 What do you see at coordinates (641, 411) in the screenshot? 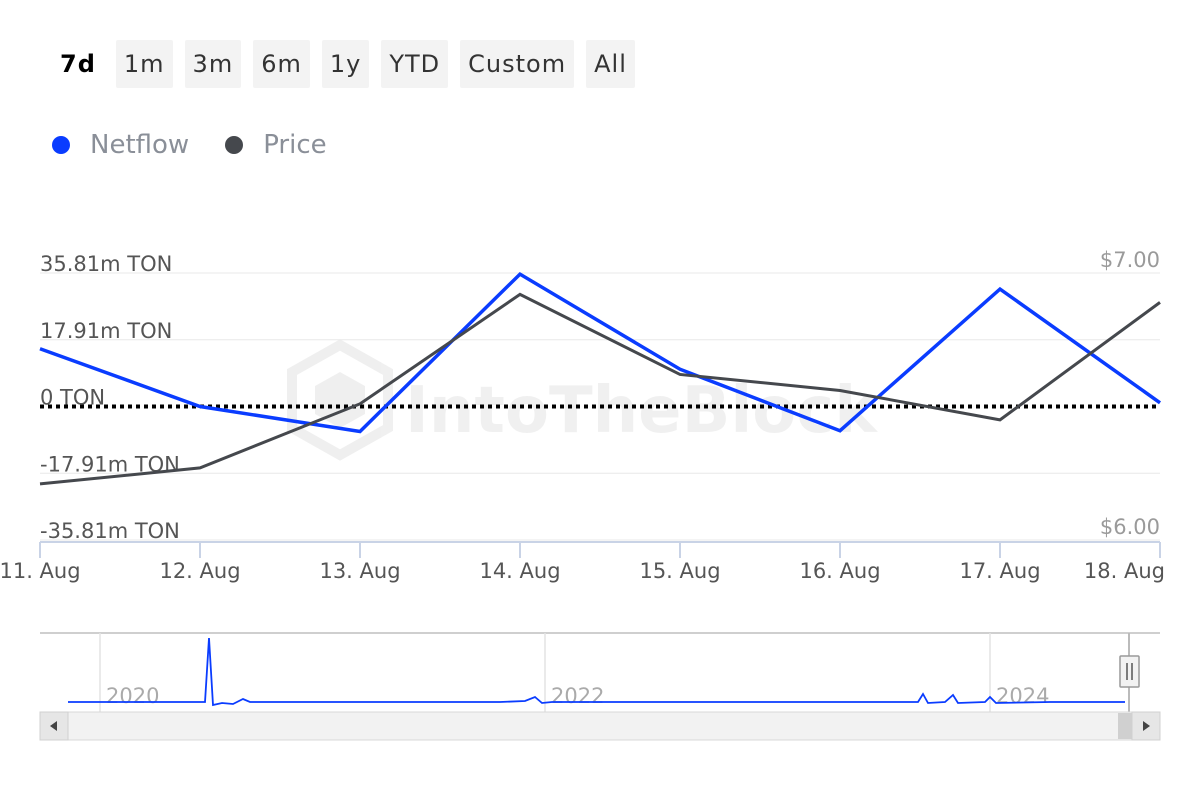
I see `watermark-text: IntoTheBlock` at bounding box center [641, 411].